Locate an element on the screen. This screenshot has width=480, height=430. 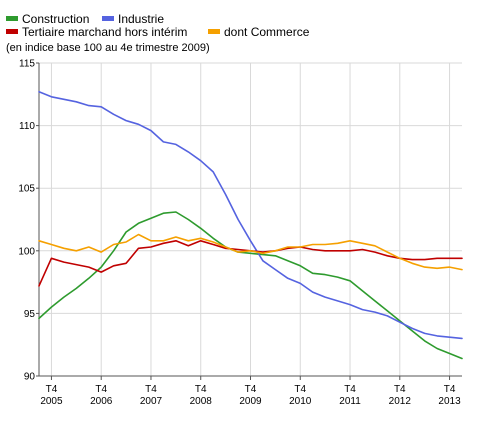
y-tick-label: 95 is located at coordinates (30, 314).